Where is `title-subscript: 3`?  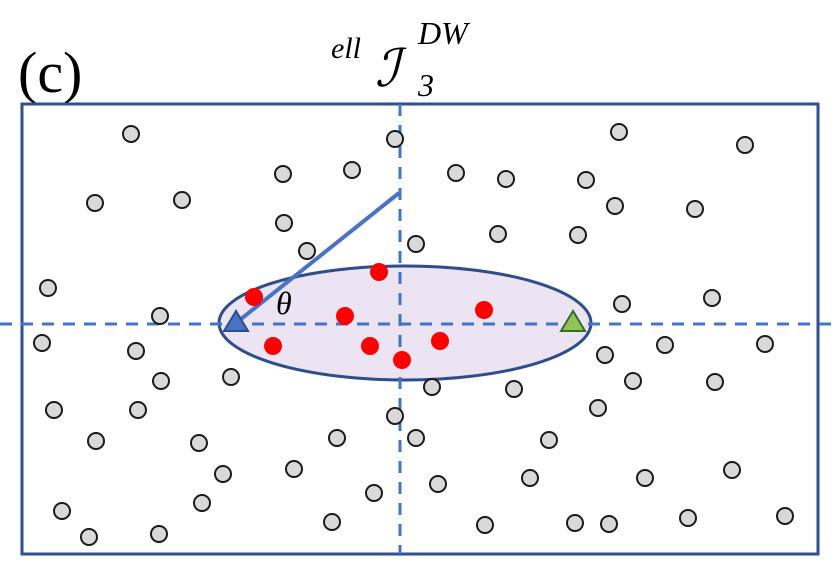
title-subscript: 3 is located at coordinates (425, 85).